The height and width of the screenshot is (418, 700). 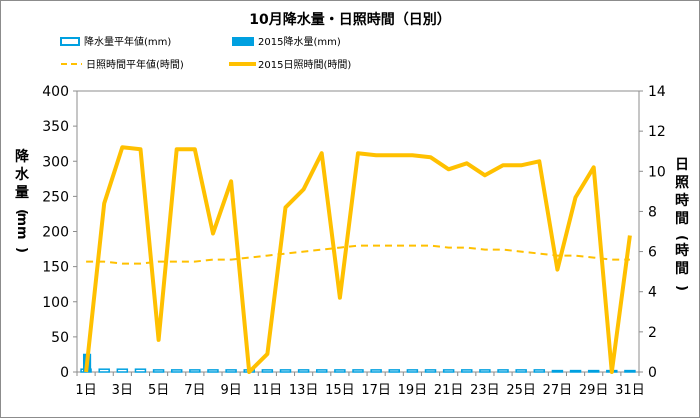 I want to click on x-tick-label: 21日, so click(x=449, y=390).